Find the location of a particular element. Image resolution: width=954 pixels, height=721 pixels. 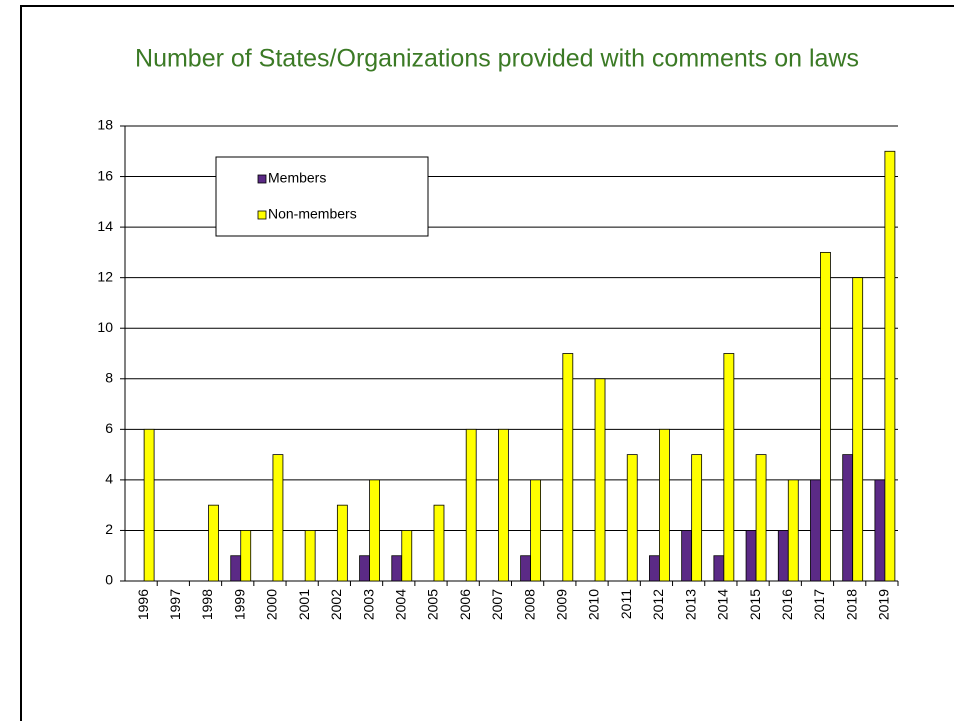

y-tick-label: 0 is located at coordinates (109, 580).